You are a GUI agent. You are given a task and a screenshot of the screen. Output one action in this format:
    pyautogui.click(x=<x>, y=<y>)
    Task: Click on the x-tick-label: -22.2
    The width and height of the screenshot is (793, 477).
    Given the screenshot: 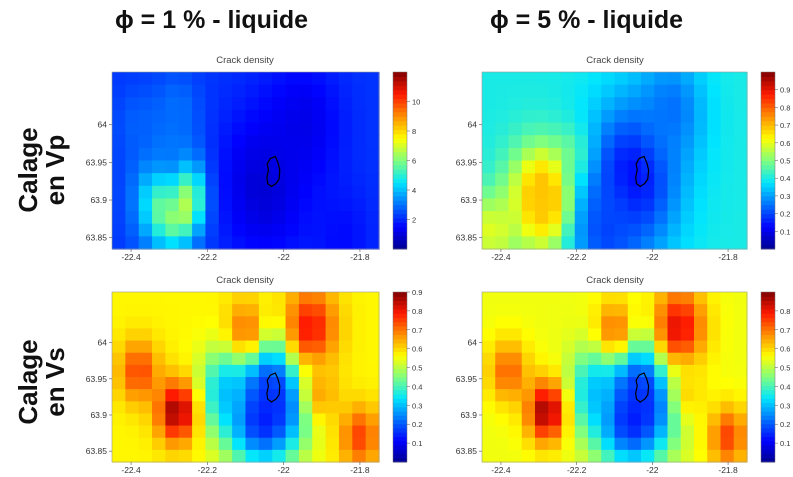 What is the action you would take?
    pyautogui.click(x=208, y=470)
    